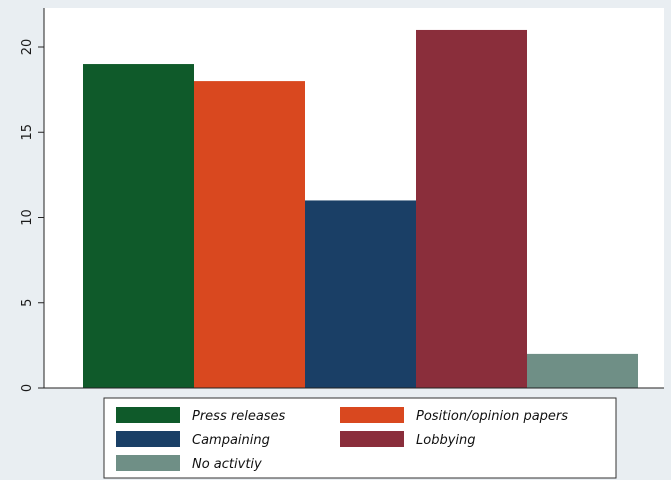 Image resolution: width=671 pixels, height=480 pixels. Describe the element at coordinates (471, 208) in the screenshot. I see `bar-lobbying` at that location.